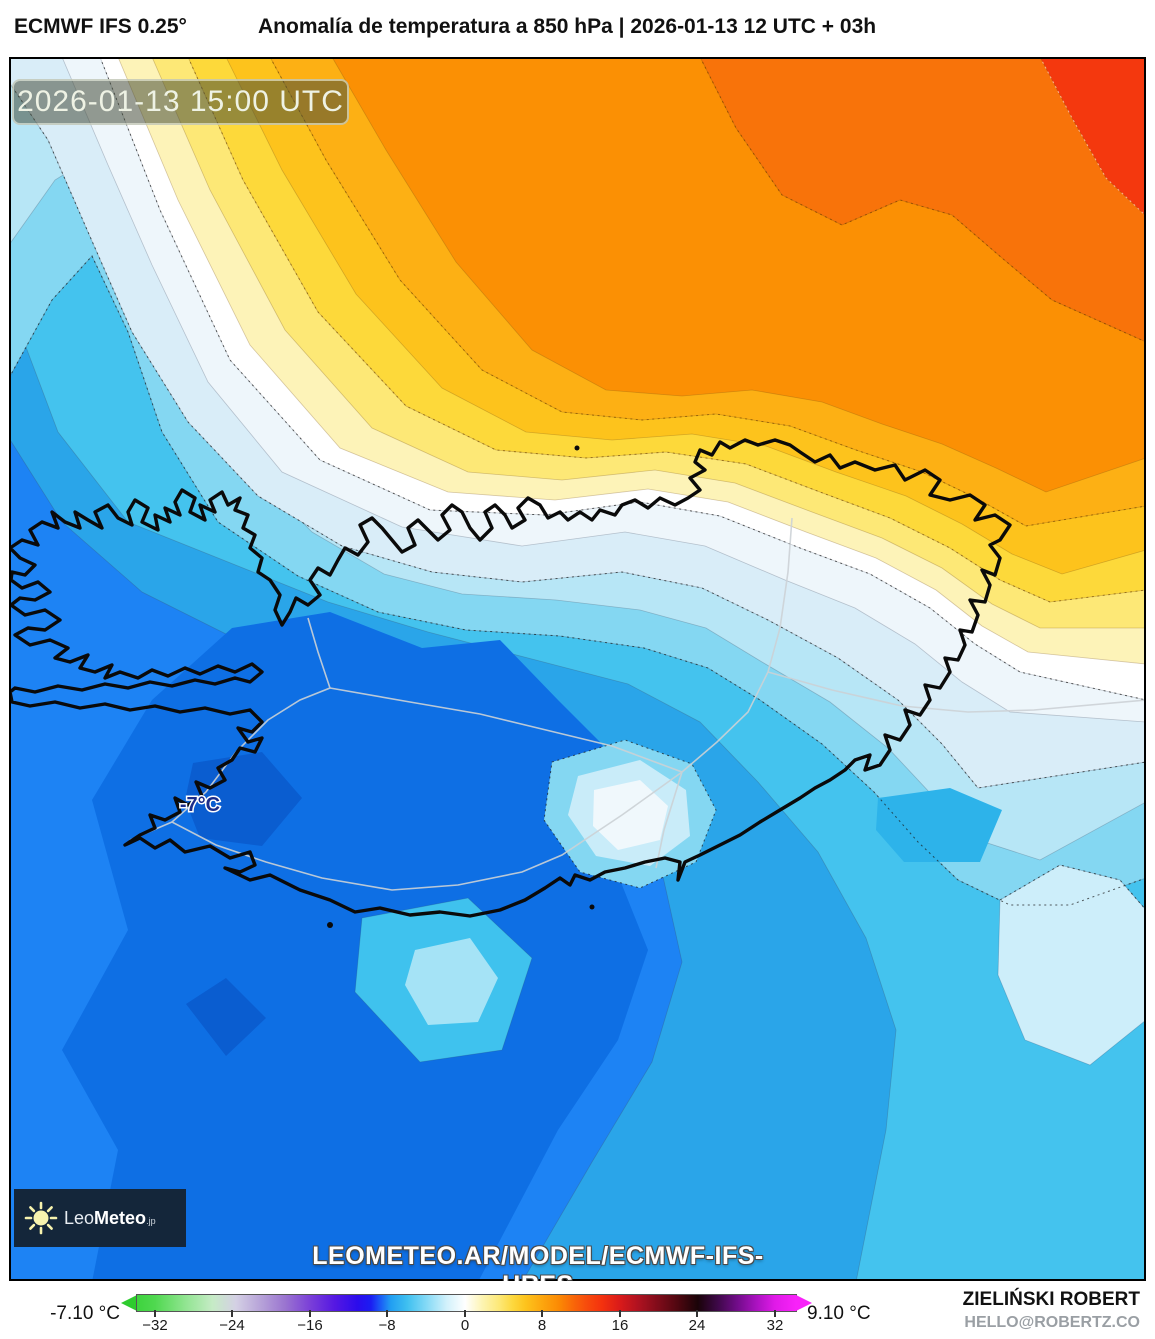 The image size is (1155, 1339). What do you see at coordinates (310, 1325) in the screenshot?
I see `colorbar-tick-label: −16` at bounding box center [310, 1325].